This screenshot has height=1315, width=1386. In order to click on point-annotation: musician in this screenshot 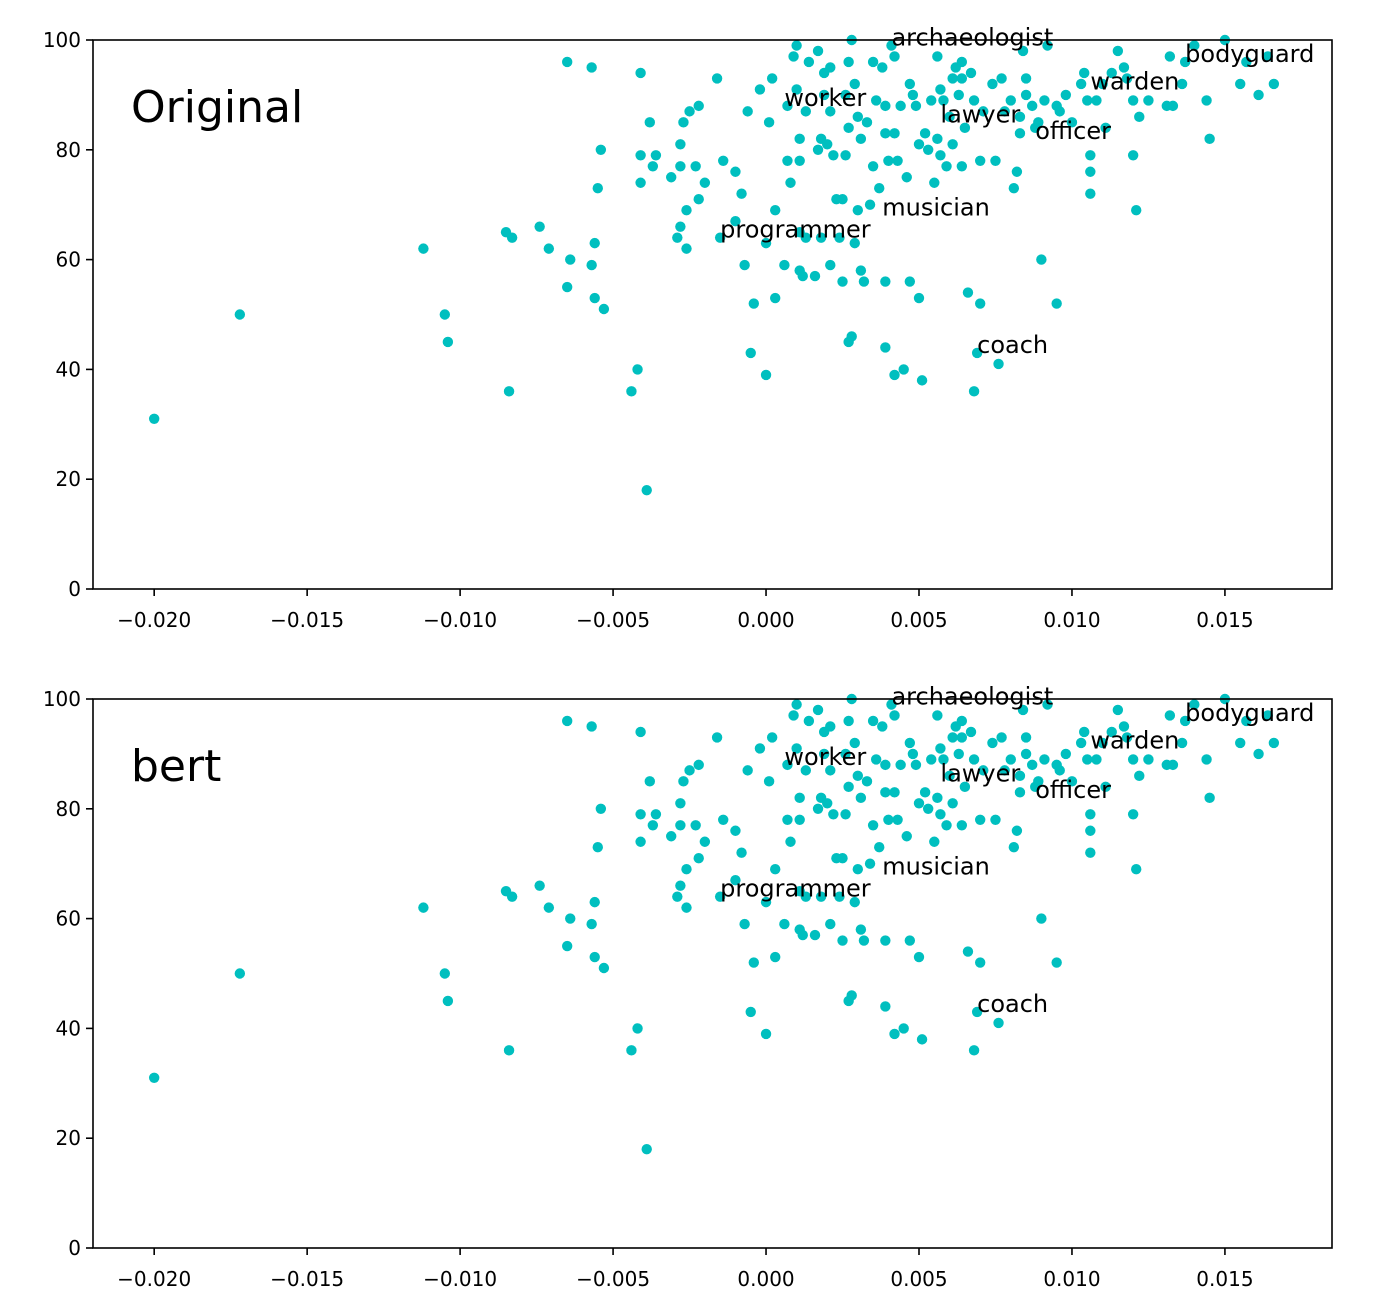, I will do `click(936, 867)`.